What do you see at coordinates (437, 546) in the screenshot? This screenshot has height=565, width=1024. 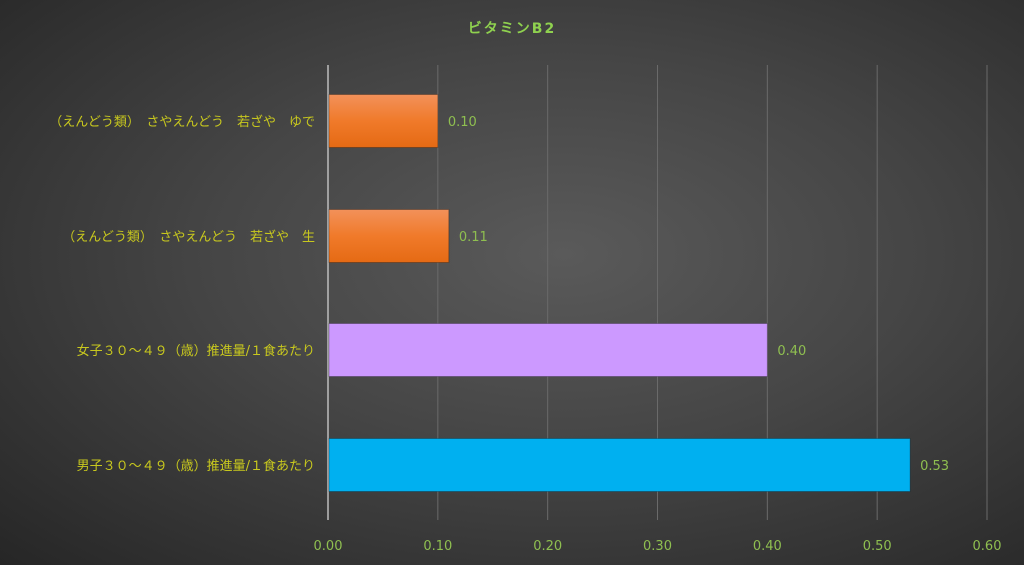 I see `x-tick-label: 0.10` at bounding box center [437, 546].